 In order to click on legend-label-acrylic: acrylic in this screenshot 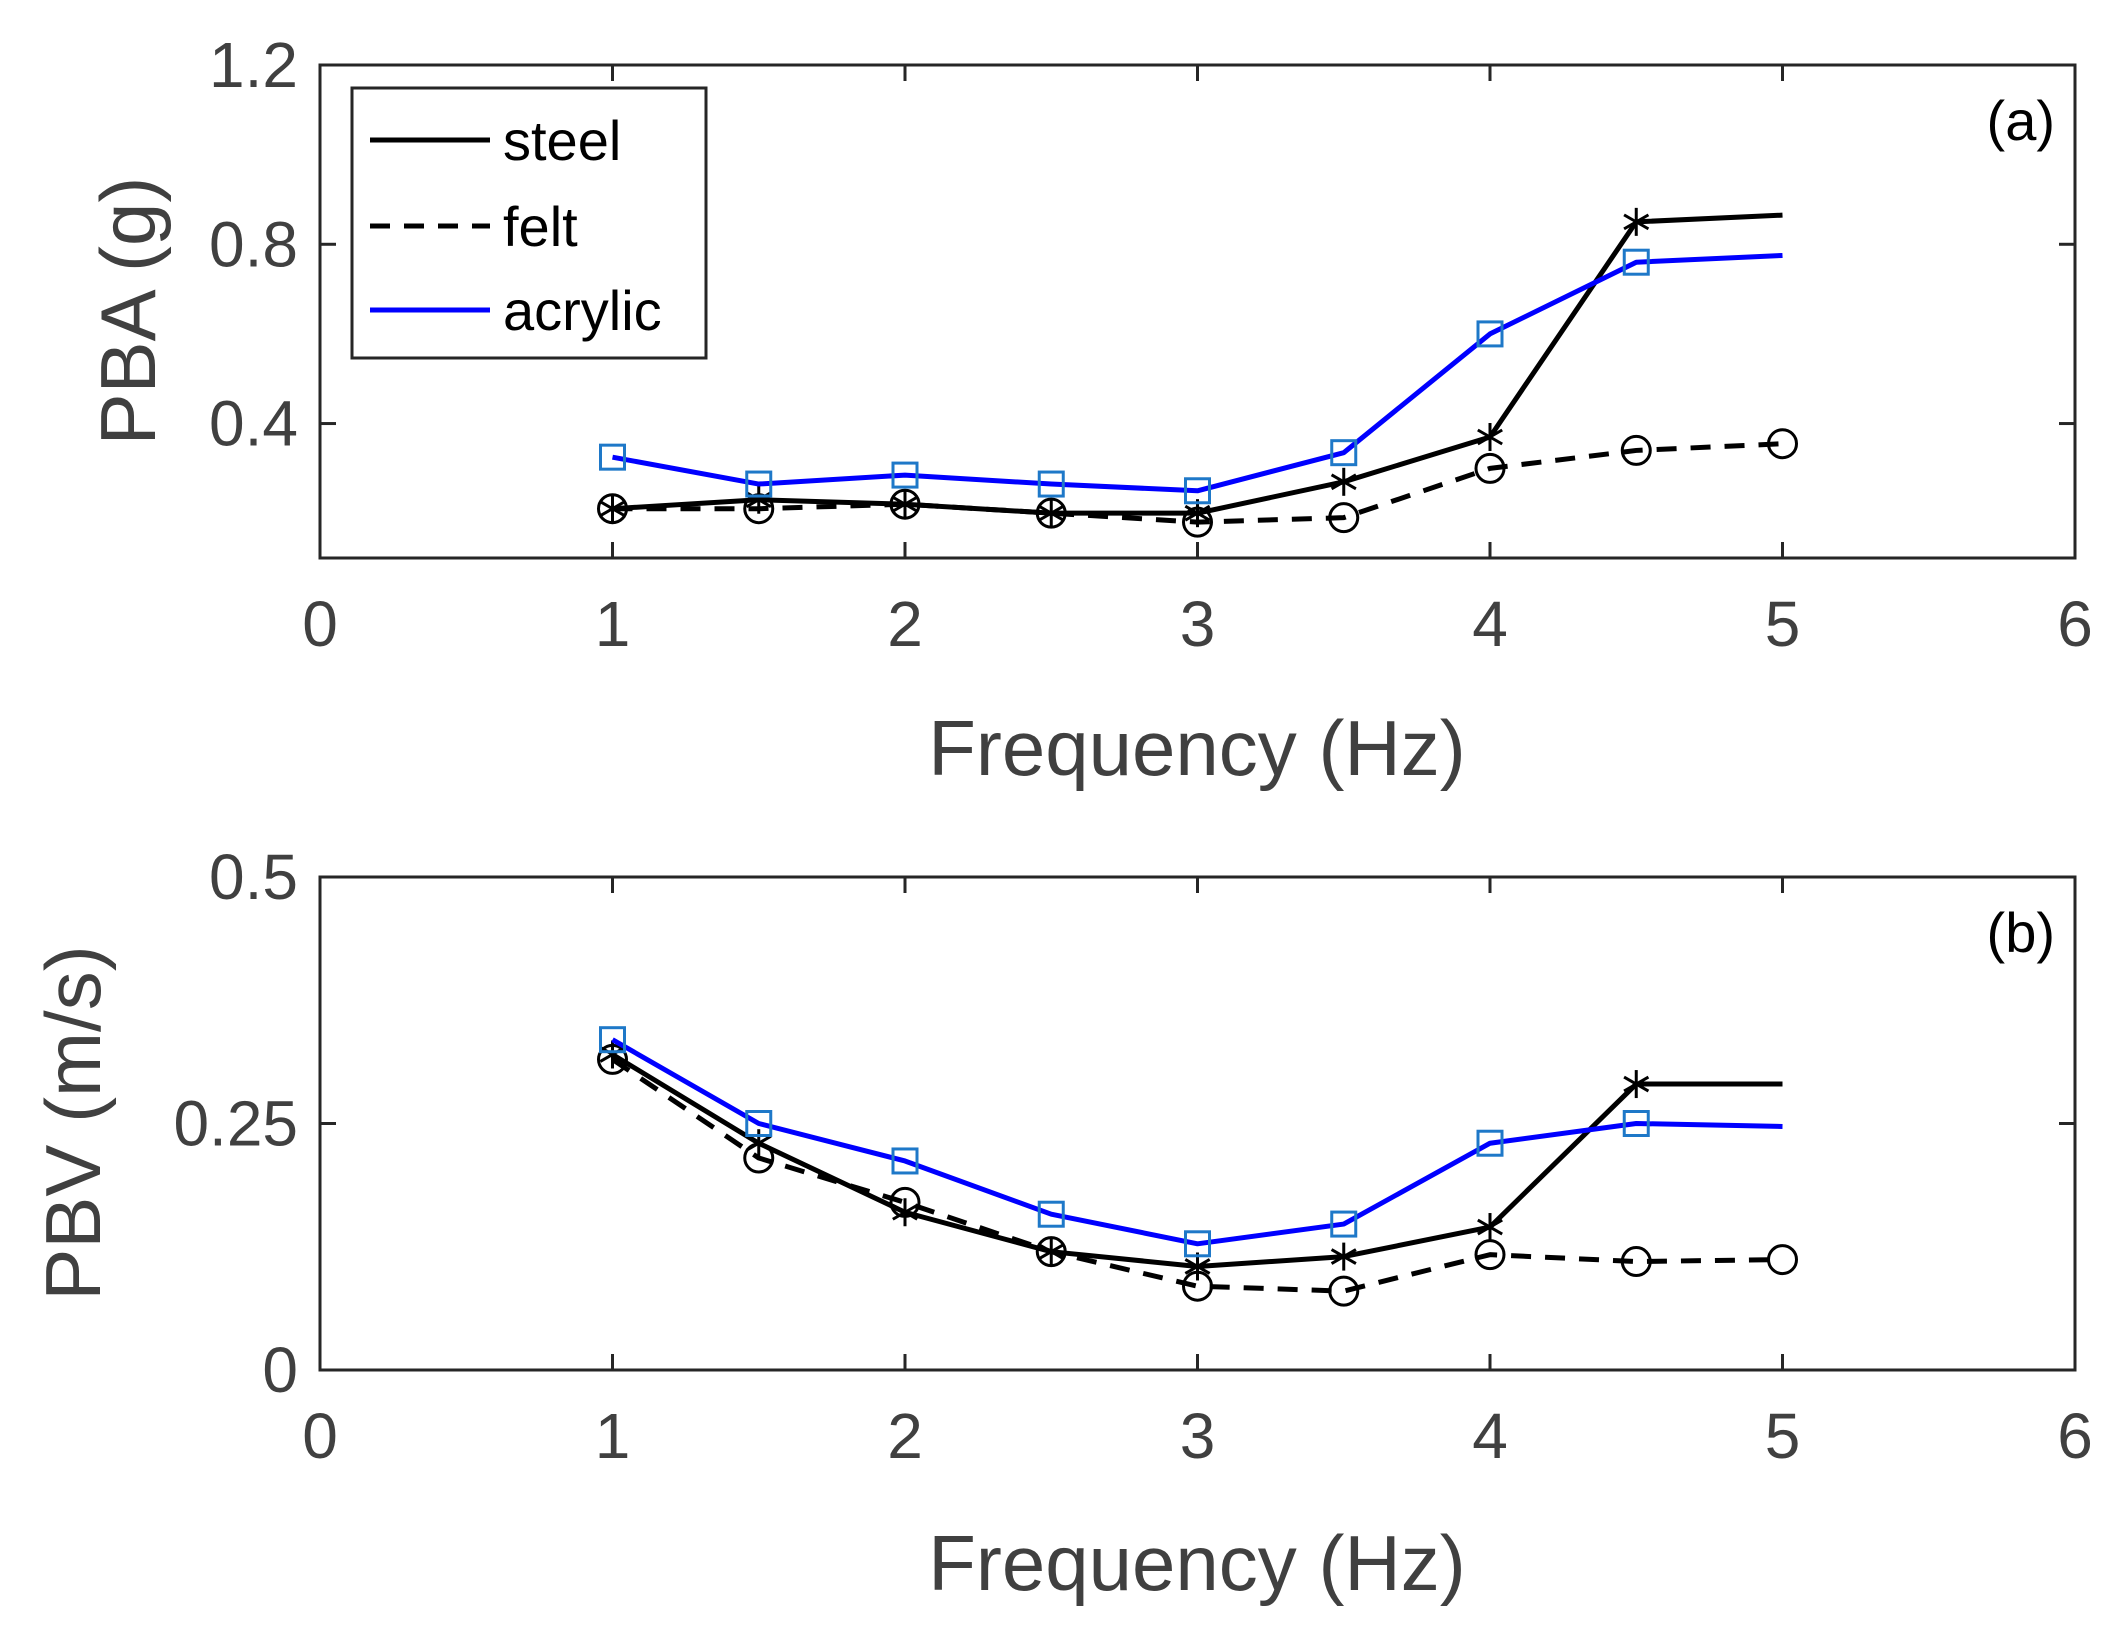, I will do `click(582, 310)`.